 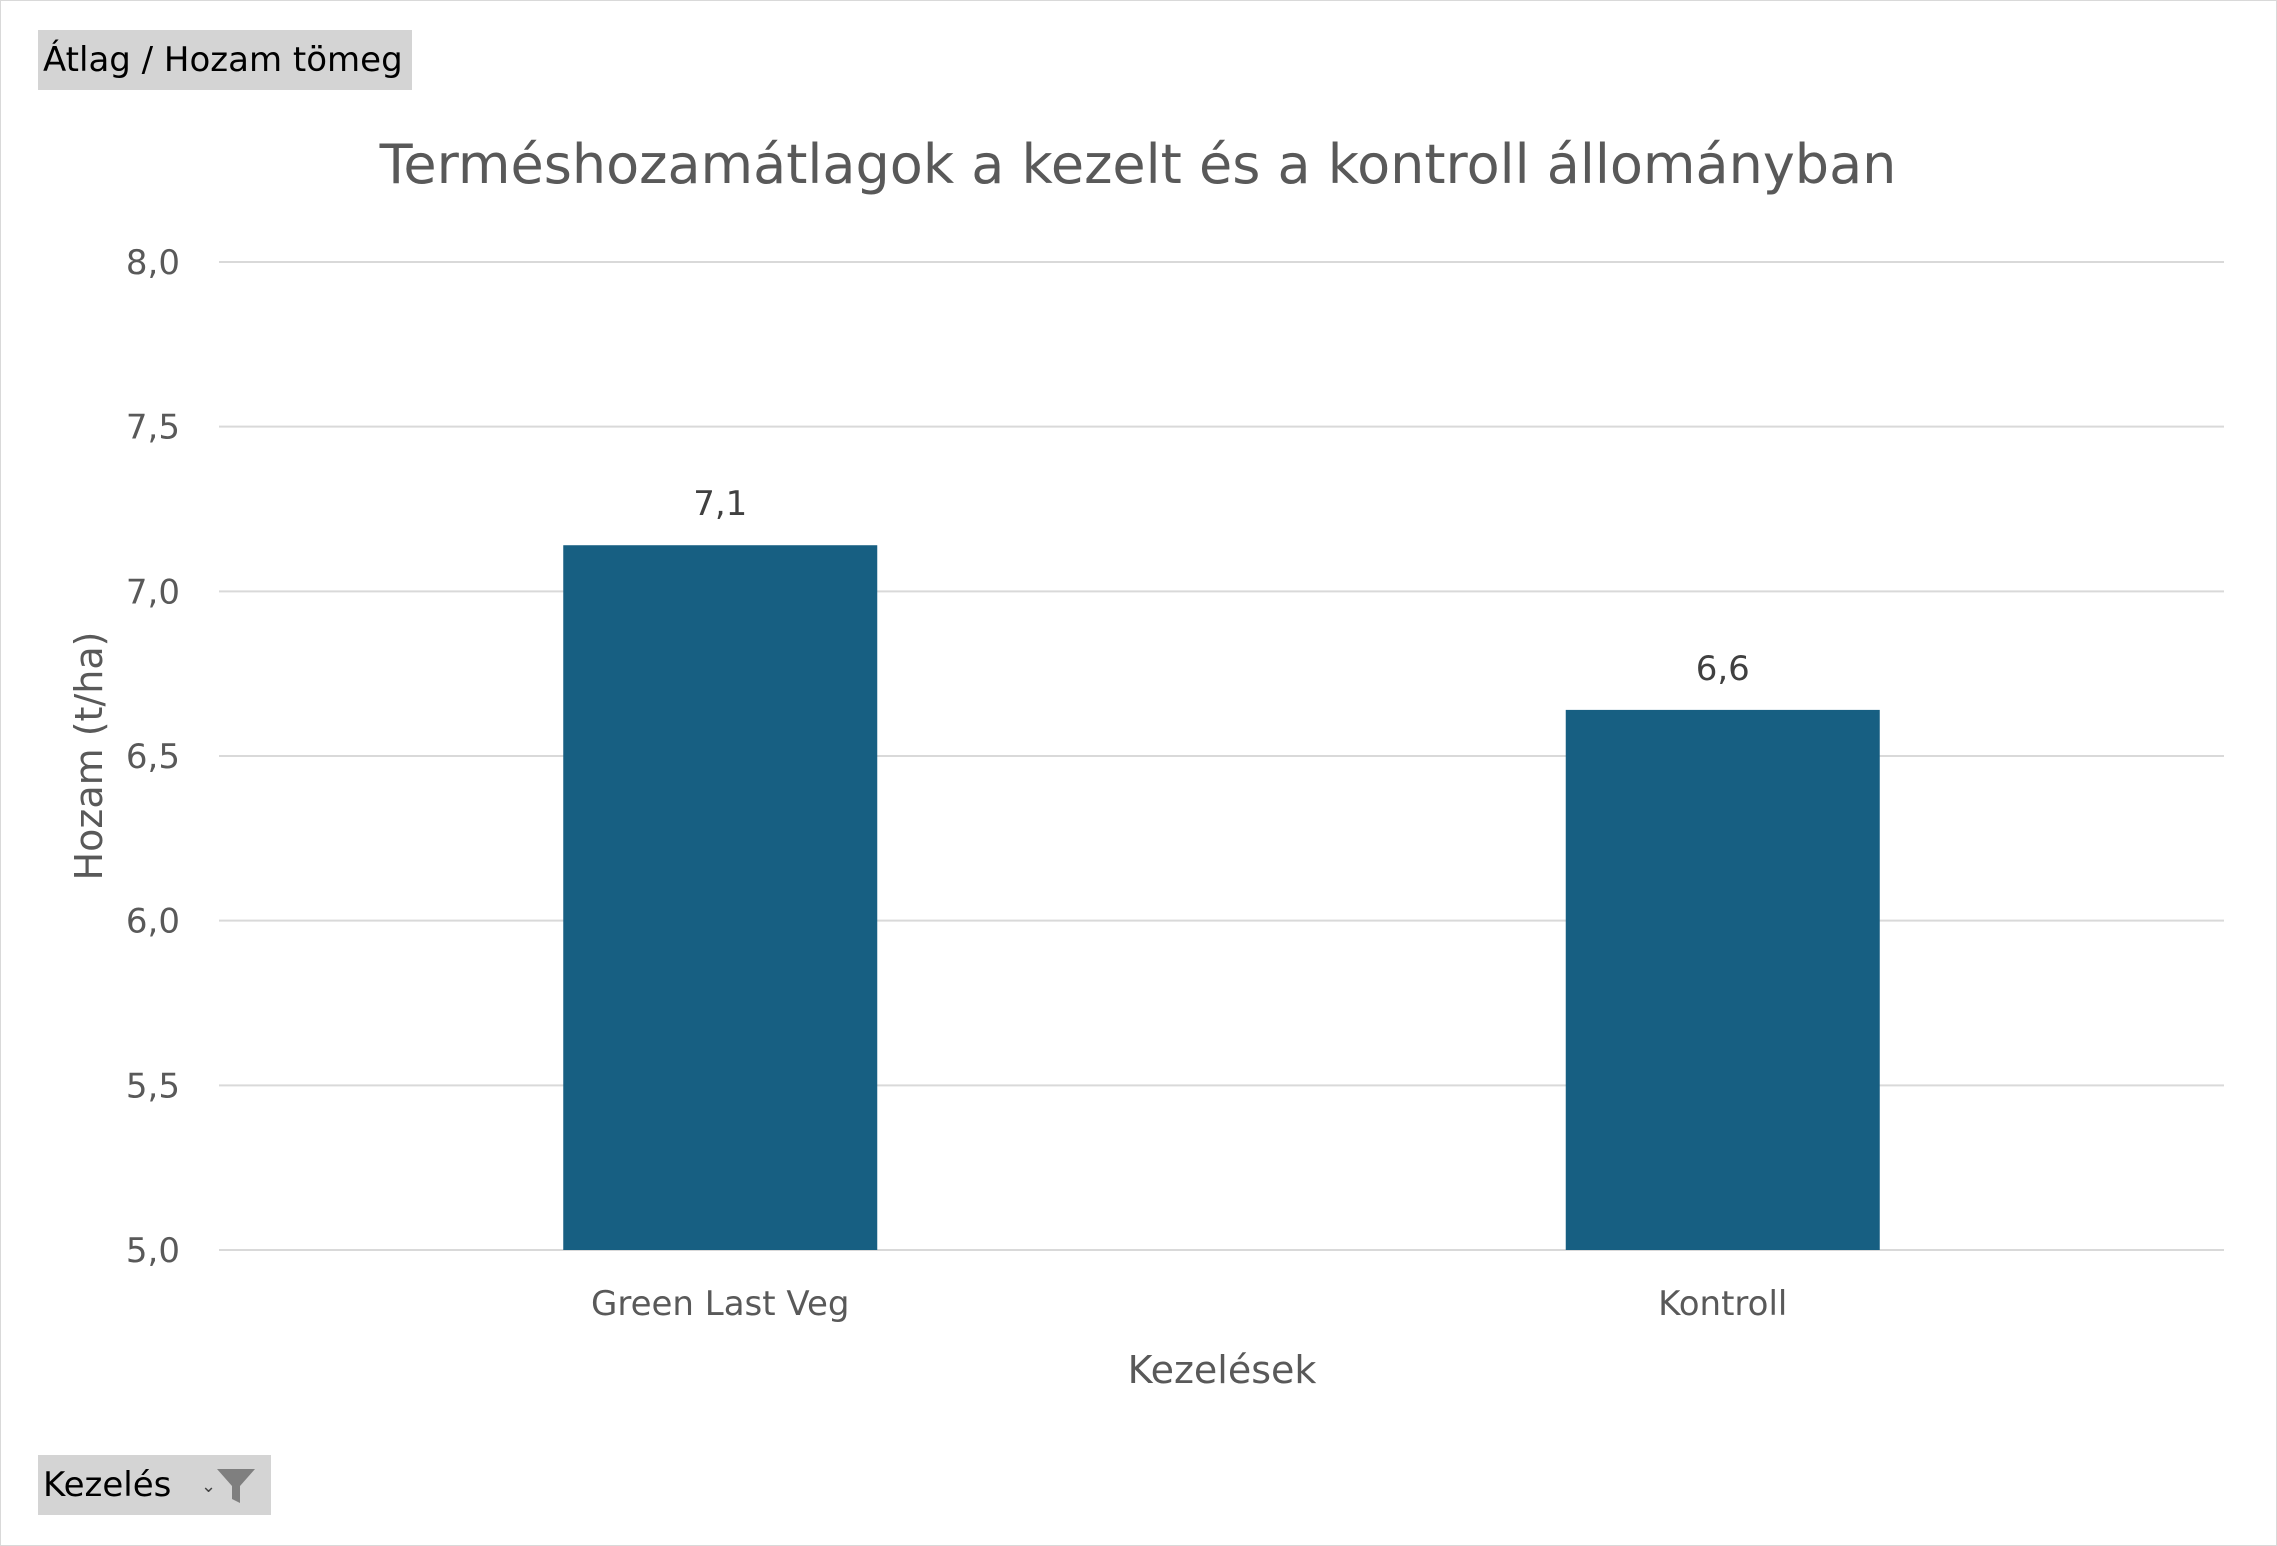 What do you see at coordinates (720, 504) in the screenshot?
I see `data-label: 7,1` at bounding box center [720, 504].